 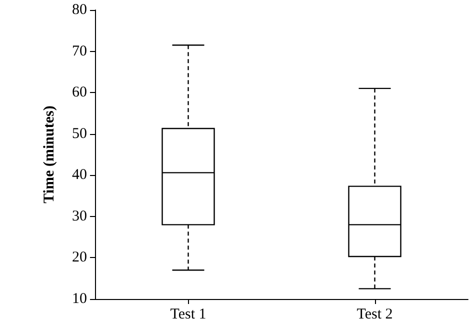 I want to click on y-tick-label: 50, so click(x=79, y=134).